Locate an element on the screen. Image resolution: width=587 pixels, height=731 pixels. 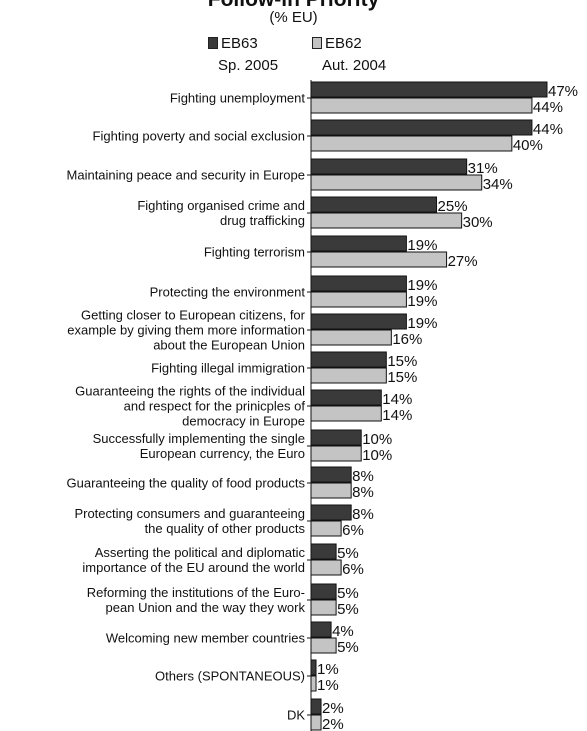
category-label-line: Fighting illegal immigration is located at coordinates (228, 368).